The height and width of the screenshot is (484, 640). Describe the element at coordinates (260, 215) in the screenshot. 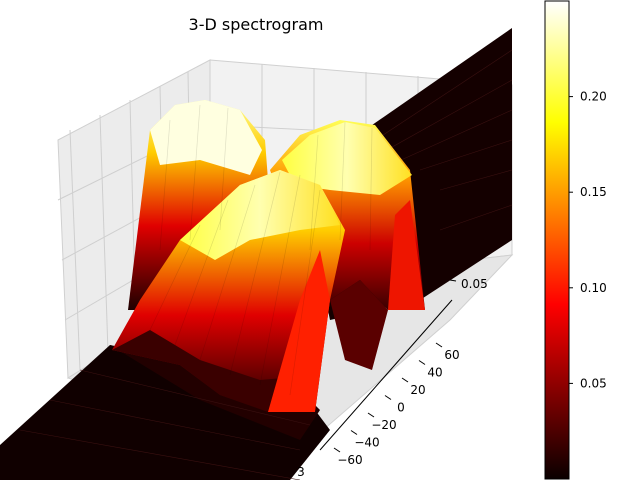

I see `surface-hump-front-top` at that location.